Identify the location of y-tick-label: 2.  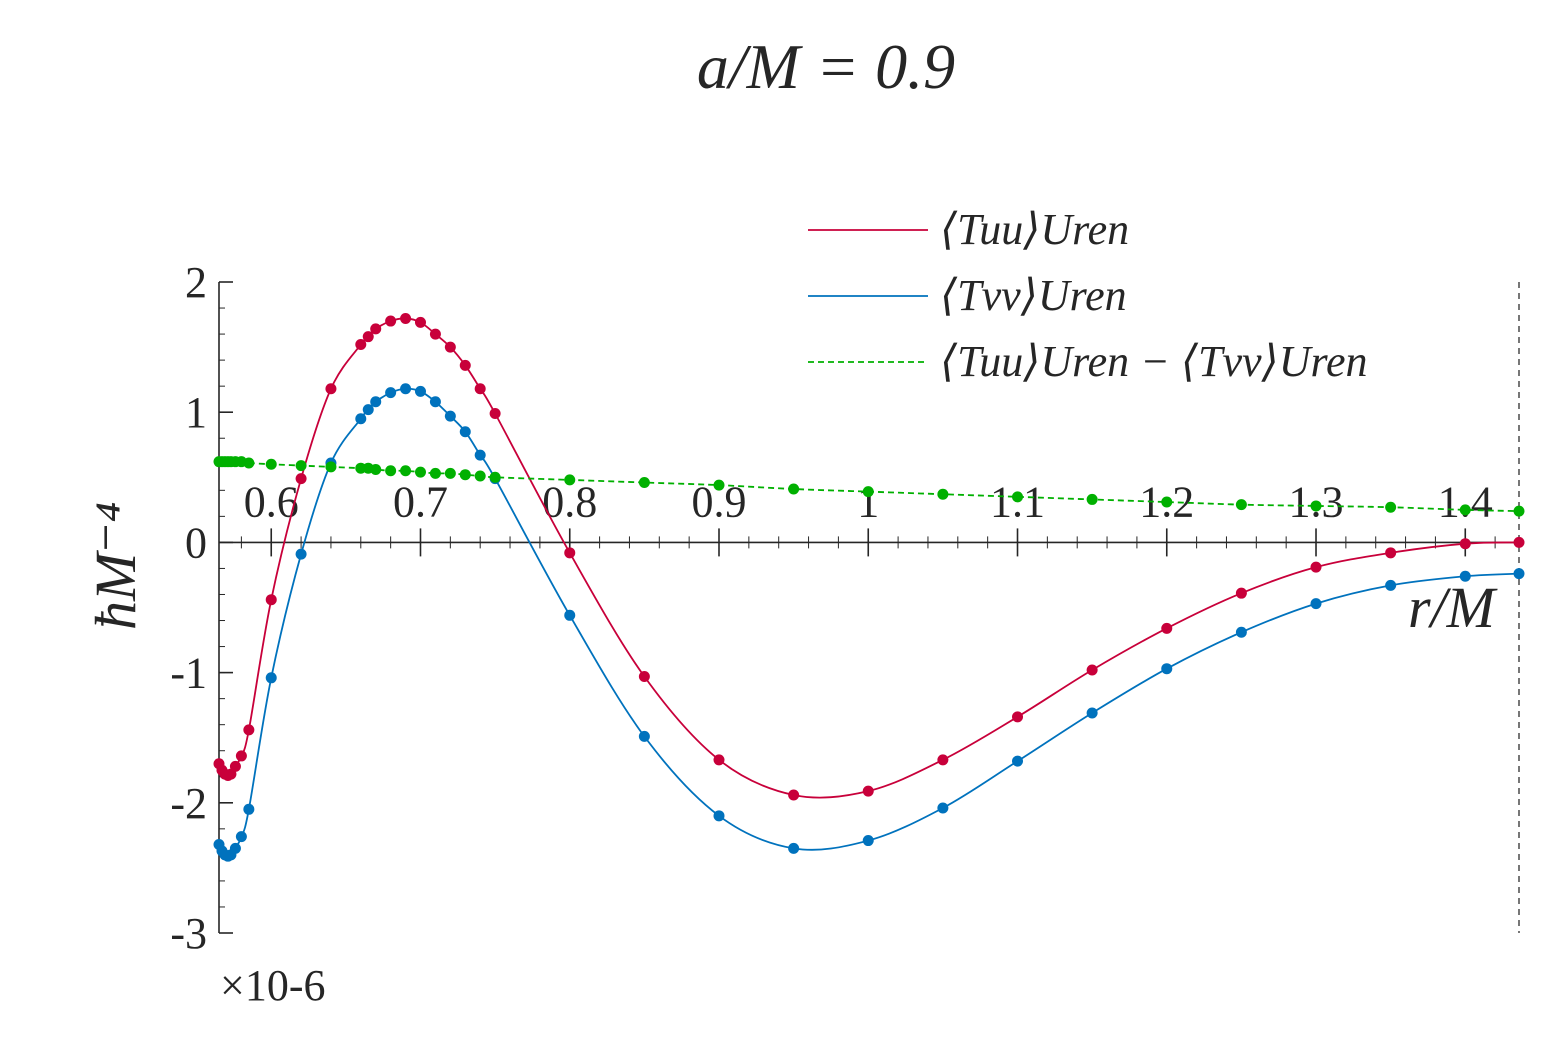
(196, 282).